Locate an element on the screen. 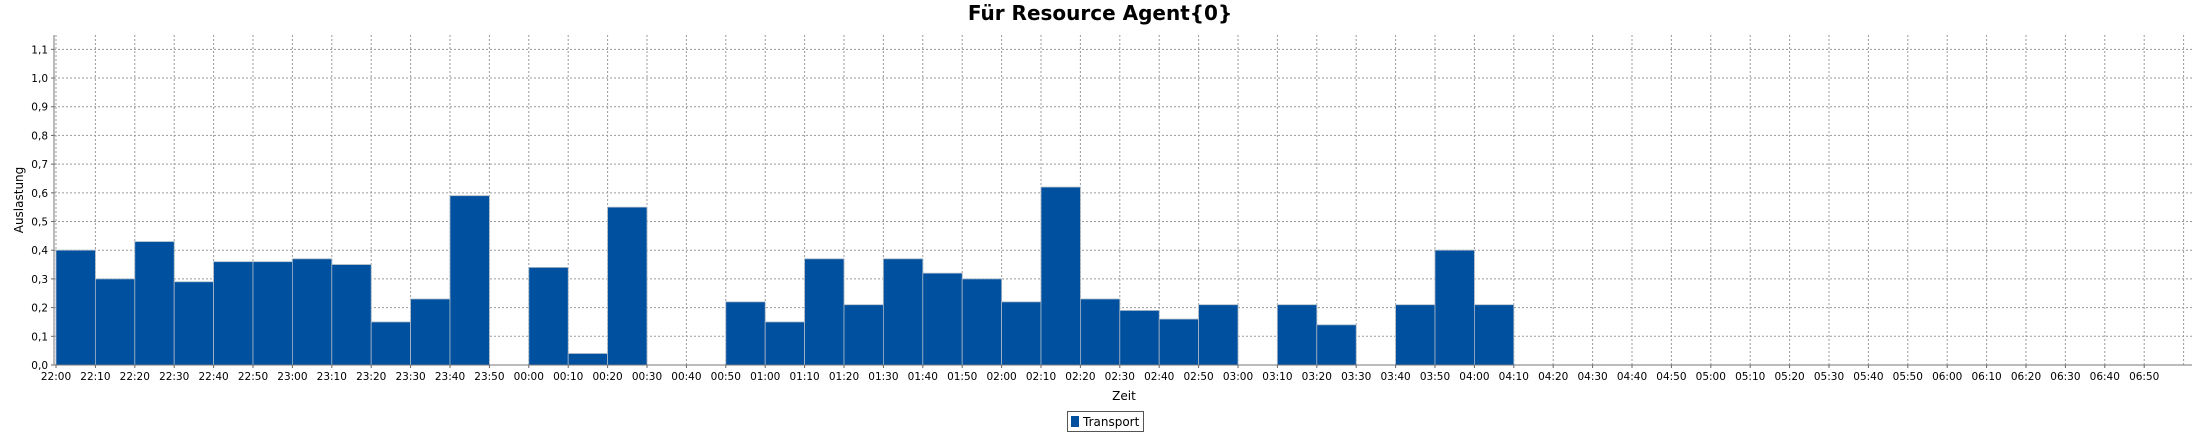  x-tick-label: 03:20 is located at coordinates (1317, 377).